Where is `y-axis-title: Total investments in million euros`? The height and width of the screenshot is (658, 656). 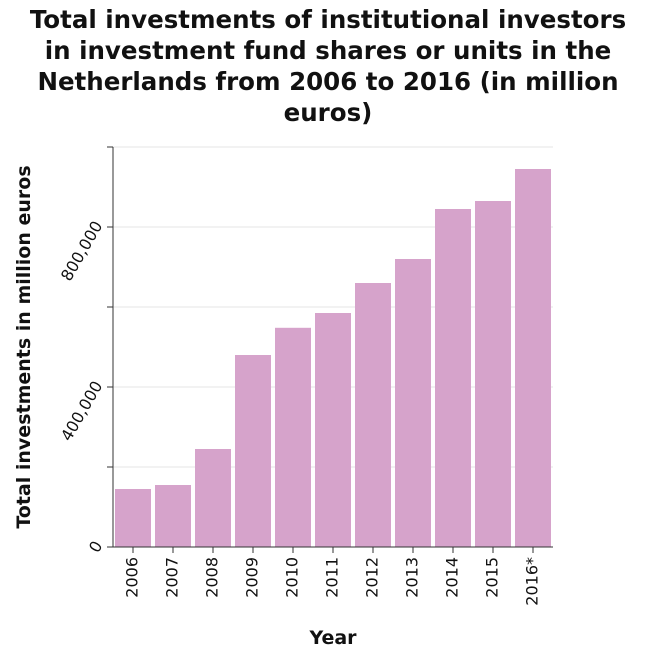
y-axis-title: Total investments in million euros is located at coordinates (24, 346).